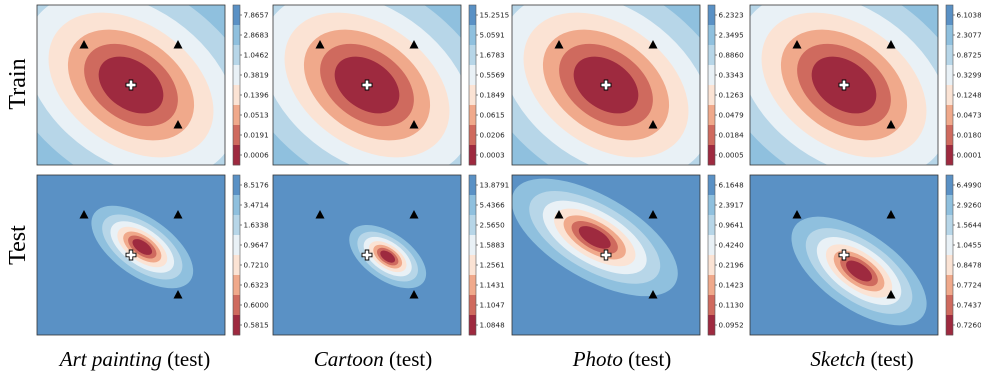  Describe the element at coordinates (889, 359) in the screenshot. I see `column-label-sketch-suffix: (test)` at that location.